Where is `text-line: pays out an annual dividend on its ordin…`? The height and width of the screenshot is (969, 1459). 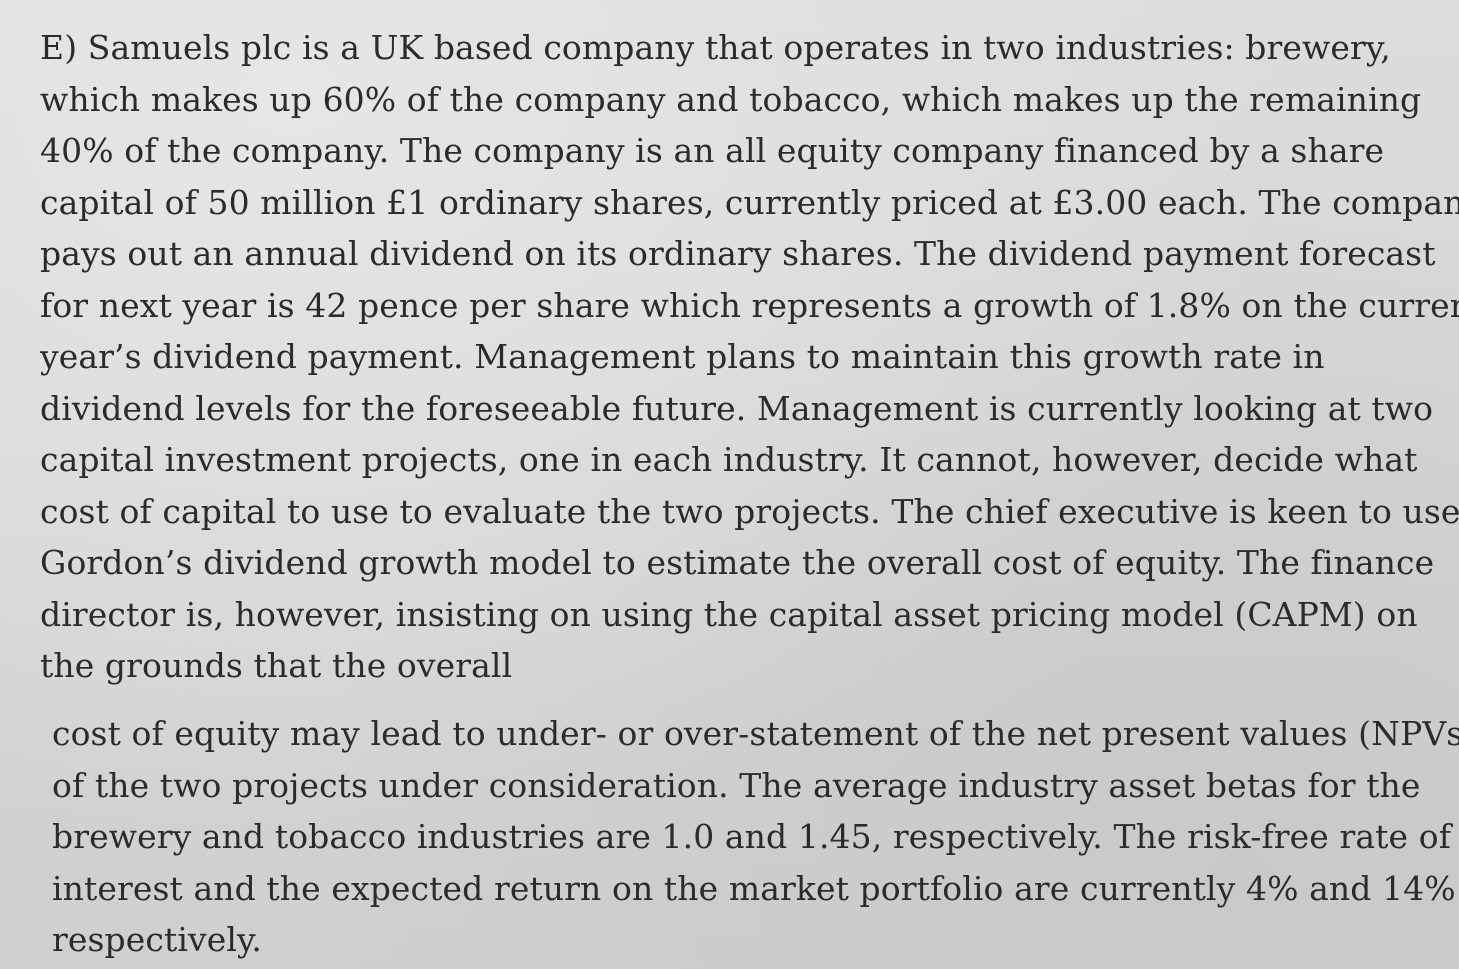 text-line: pays out an annual dividend on its ordin… is located at coordinates (738, 253).